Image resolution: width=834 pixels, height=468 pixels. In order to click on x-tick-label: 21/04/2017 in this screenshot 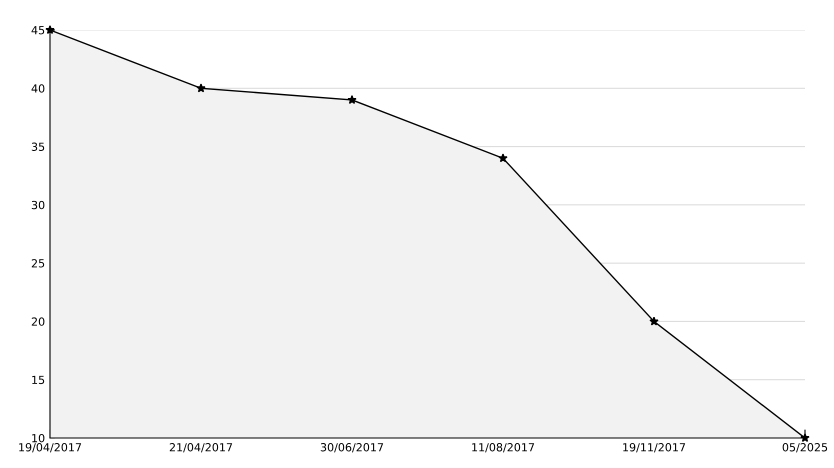, I will do `click(201, 447)`.